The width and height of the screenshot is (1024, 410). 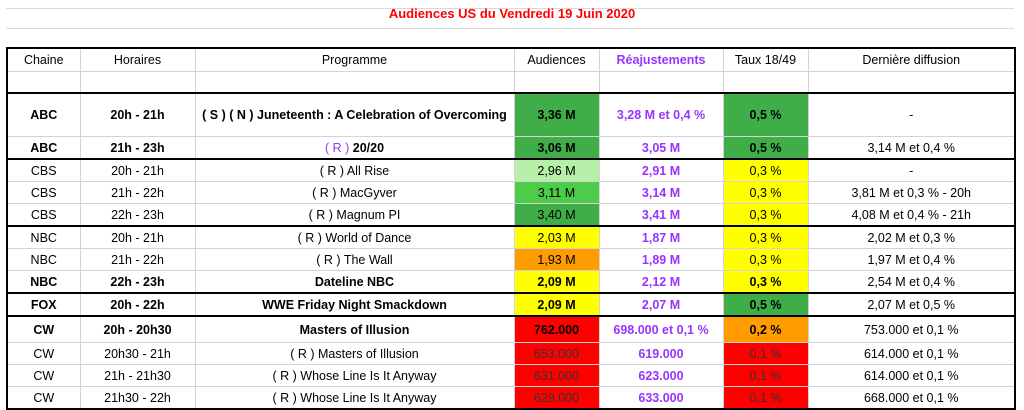 What do you see at coordinates (661, 259) in the screenshot?
I see `cell-reajustements: 1,89 M` at bounding box center [661, 259].